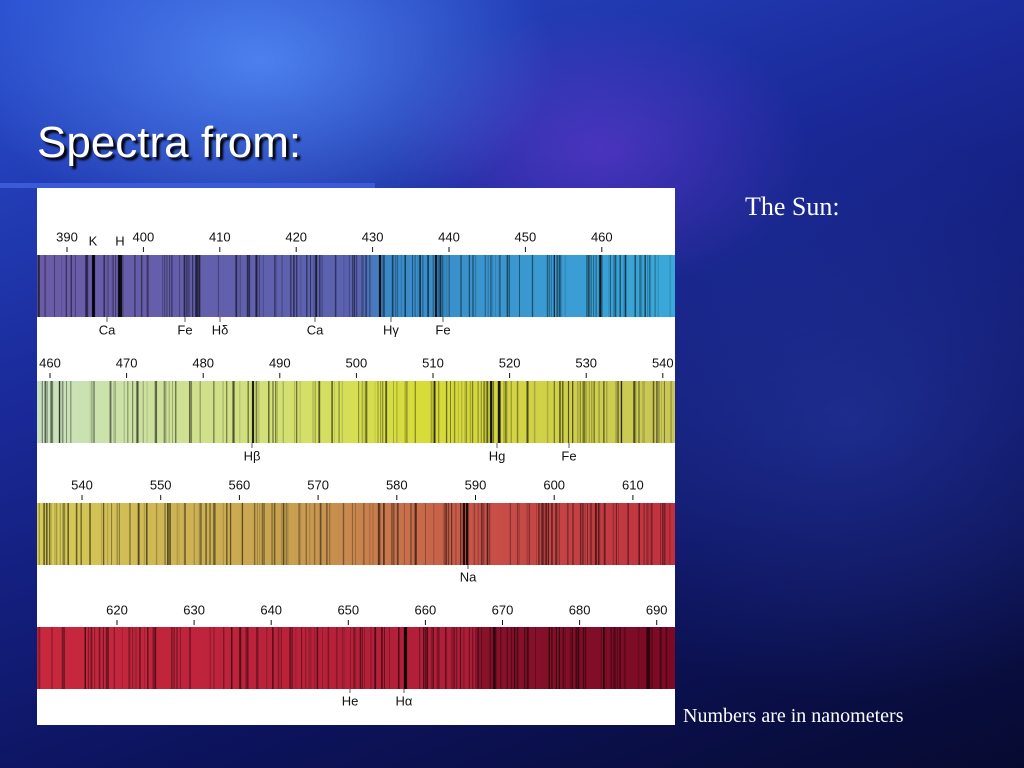 Image resolution: width=1024 pixels, height=768 pixels. What do you see at coordinates (449, 236) in the screenshot?
I see `tick-label: 440` at bounding box center [449, 236].